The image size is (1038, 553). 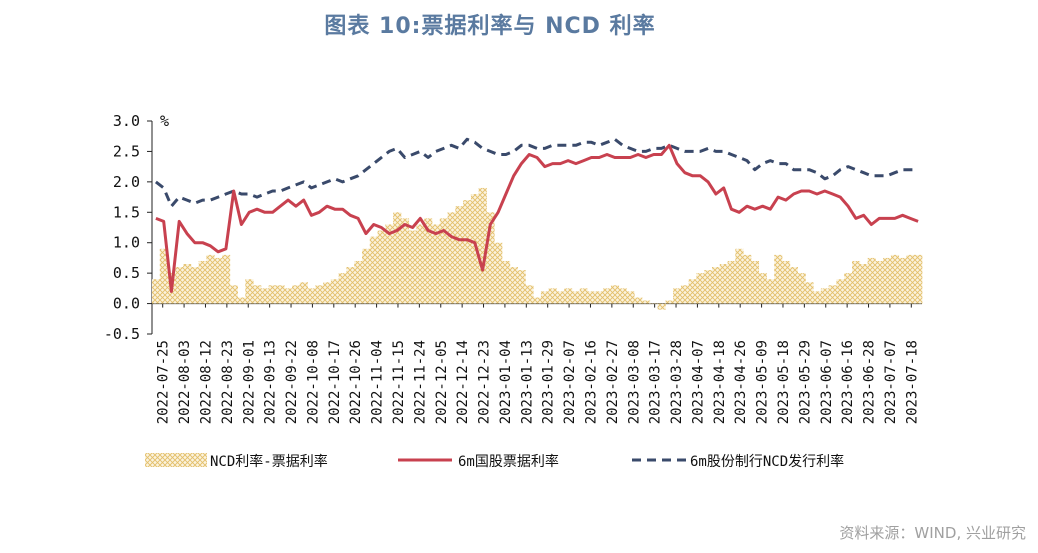 I want to click on x-tick-label: 2023-07-07, so click(x=891, y=382).